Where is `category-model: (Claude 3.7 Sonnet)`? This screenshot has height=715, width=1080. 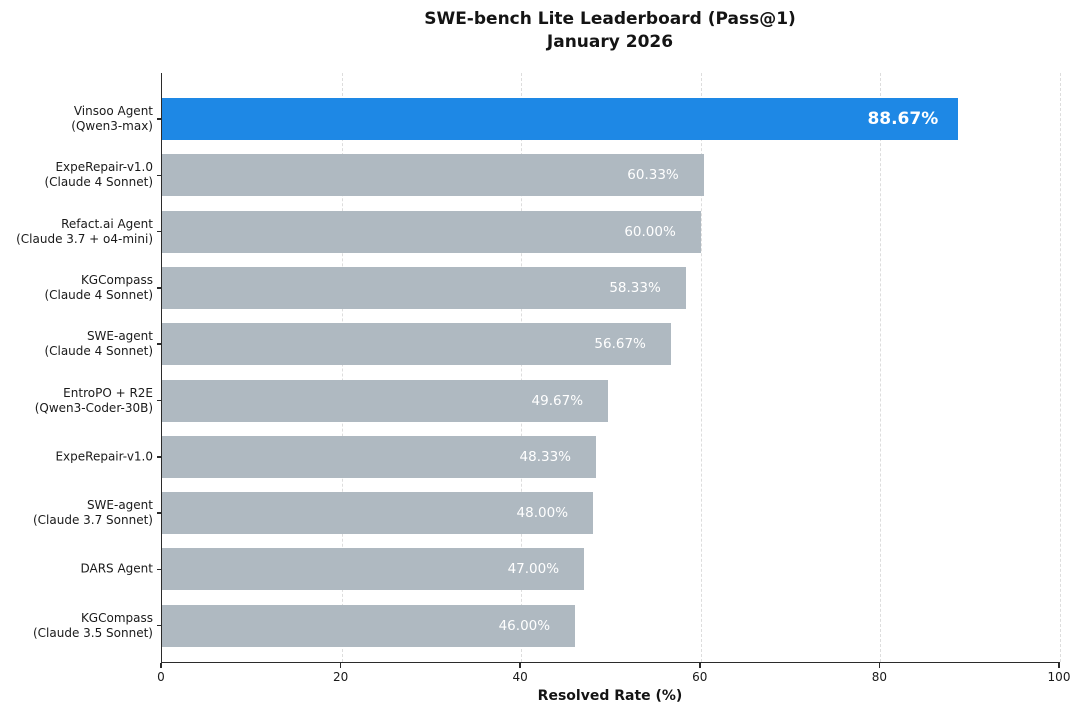 category-model: (Claude 3.7 Sonnet) is located at coordinates (92, 520).